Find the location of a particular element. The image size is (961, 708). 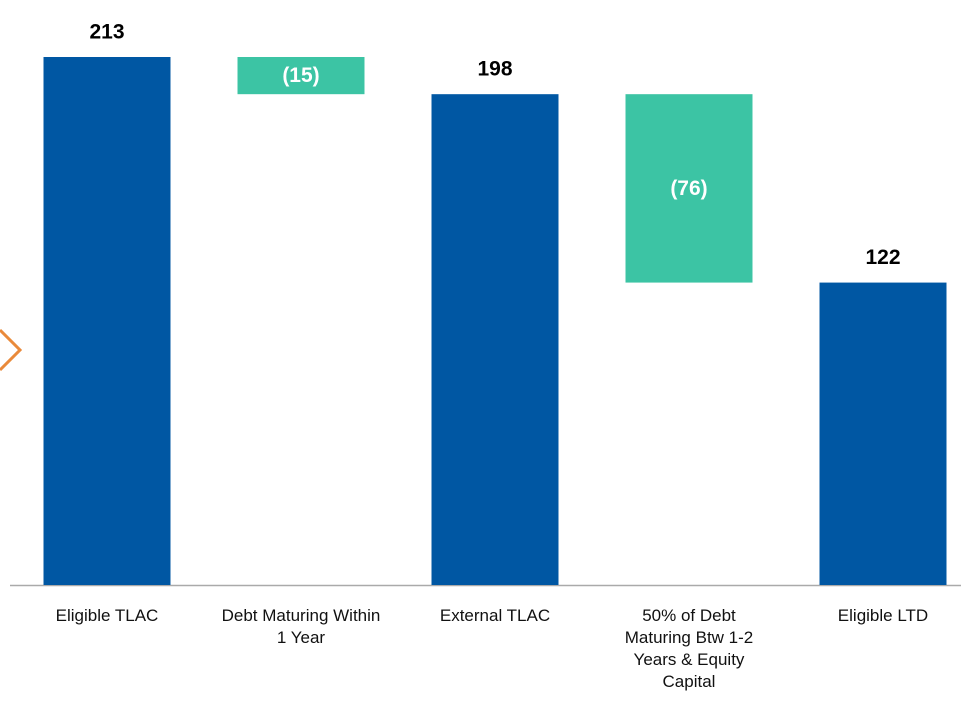

category-label: External TLAC is located at coordinates (495, 615).